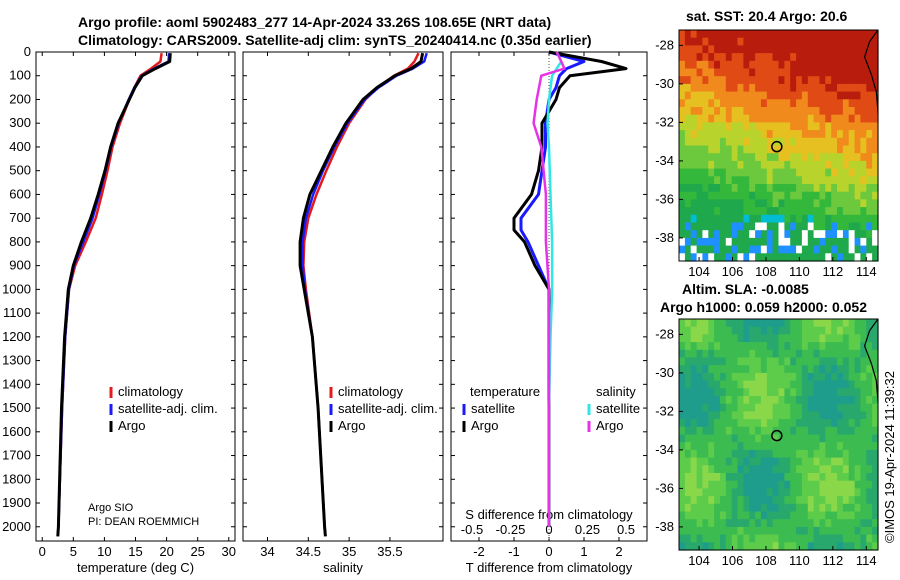 The height and width of the screenshot is (580, 900). Describe the element at coordinates (17, 312) in the screenshot. I see `depth-tick-label: 1100` at that location.